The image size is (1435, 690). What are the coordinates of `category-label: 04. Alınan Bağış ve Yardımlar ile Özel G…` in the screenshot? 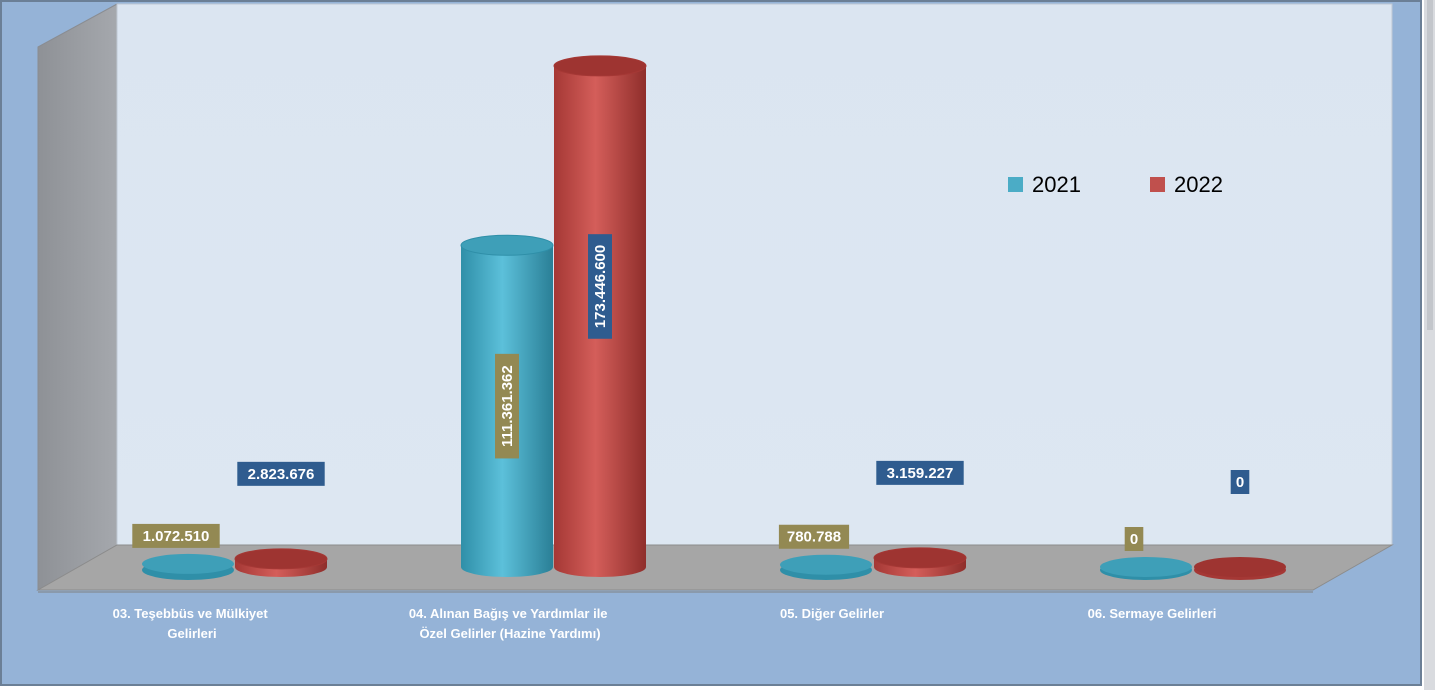 It's located at (510, 623).